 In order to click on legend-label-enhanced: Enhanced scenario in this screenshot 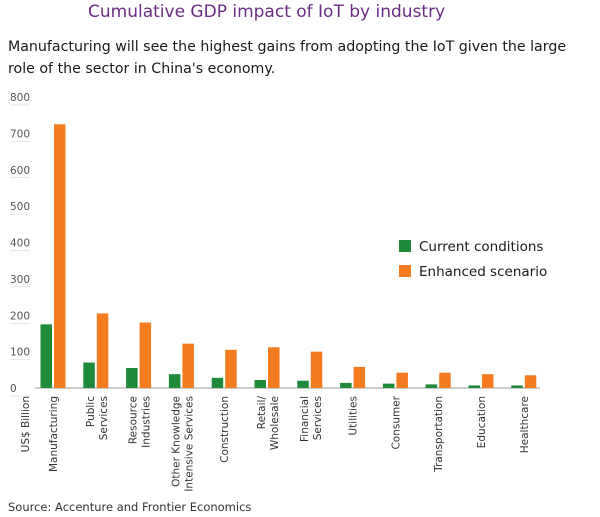, I will do `click(483, 272)`.